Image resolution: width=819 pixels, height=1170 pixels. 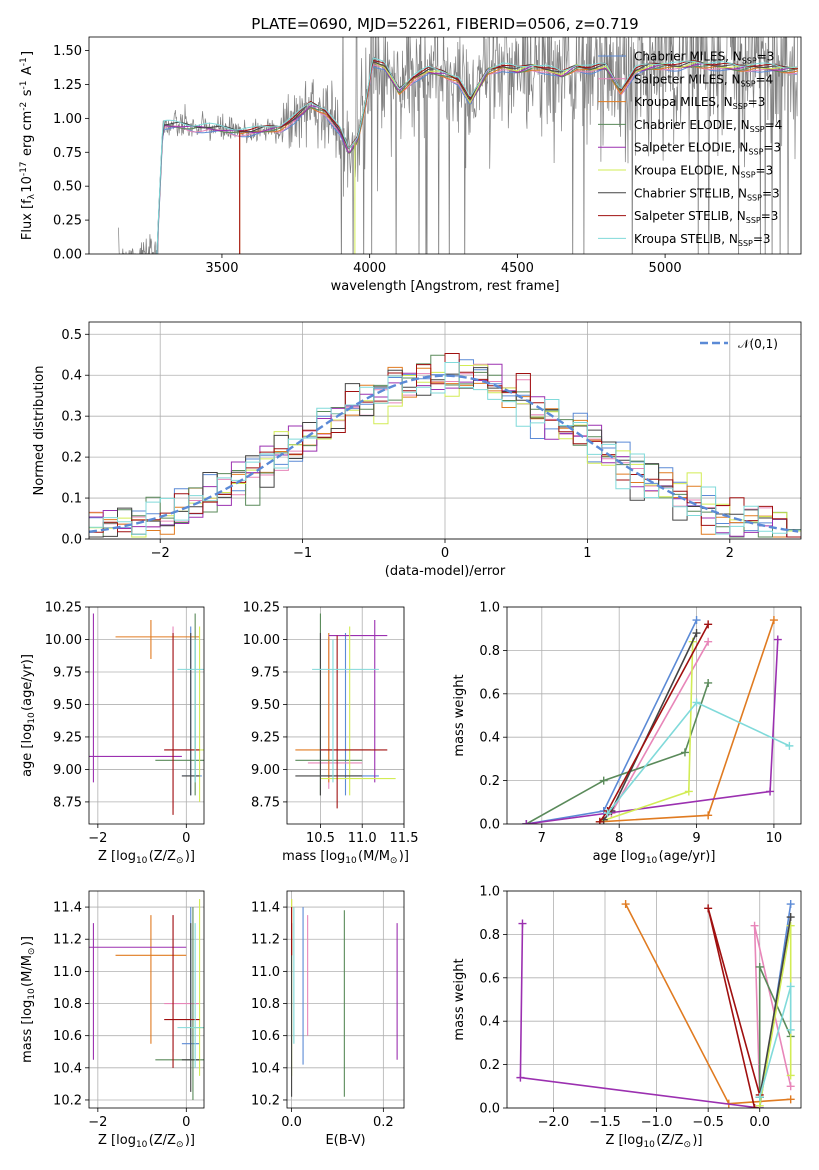 I want to click on legend-label: Kroupa ELODIE, N, so click(x=687, y=171).